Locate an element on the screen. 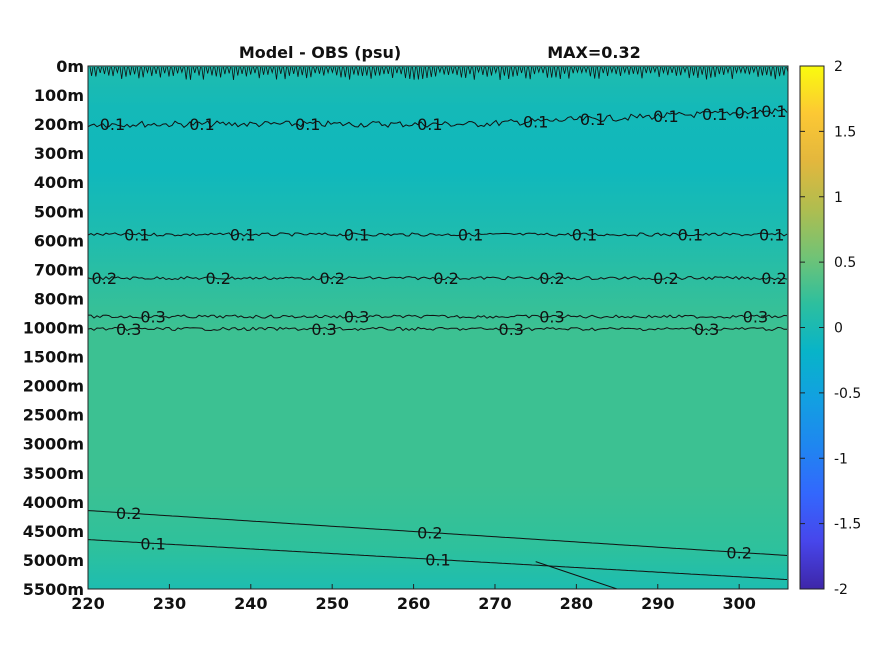 This screenshot has height=656, width=875. y-tick-label: 200m is located at coordinates (59, 124).